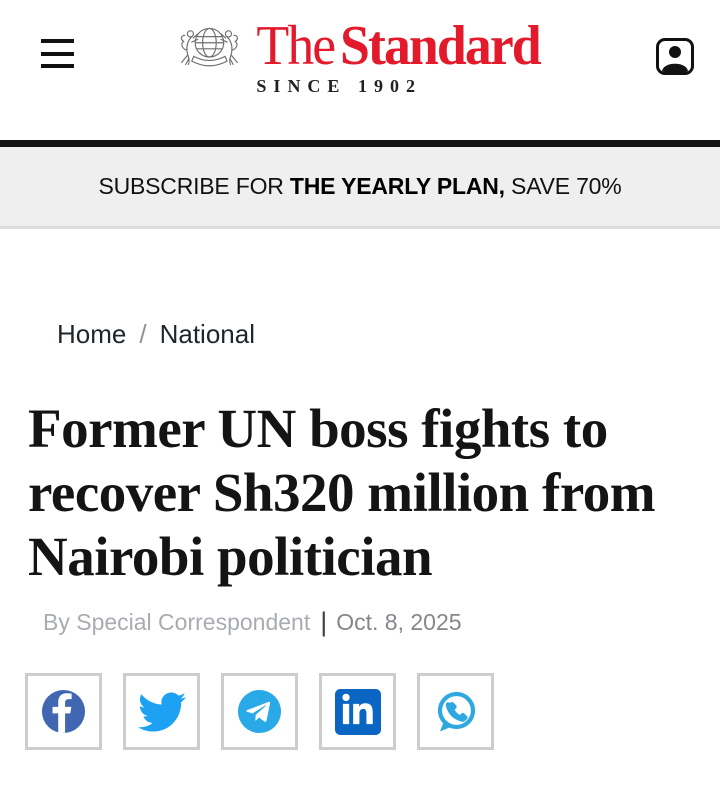 The height and width of the screenshot is (808, 720). I want to click on brand-logo: The Standard SINCE 1902, so click(359, 57).